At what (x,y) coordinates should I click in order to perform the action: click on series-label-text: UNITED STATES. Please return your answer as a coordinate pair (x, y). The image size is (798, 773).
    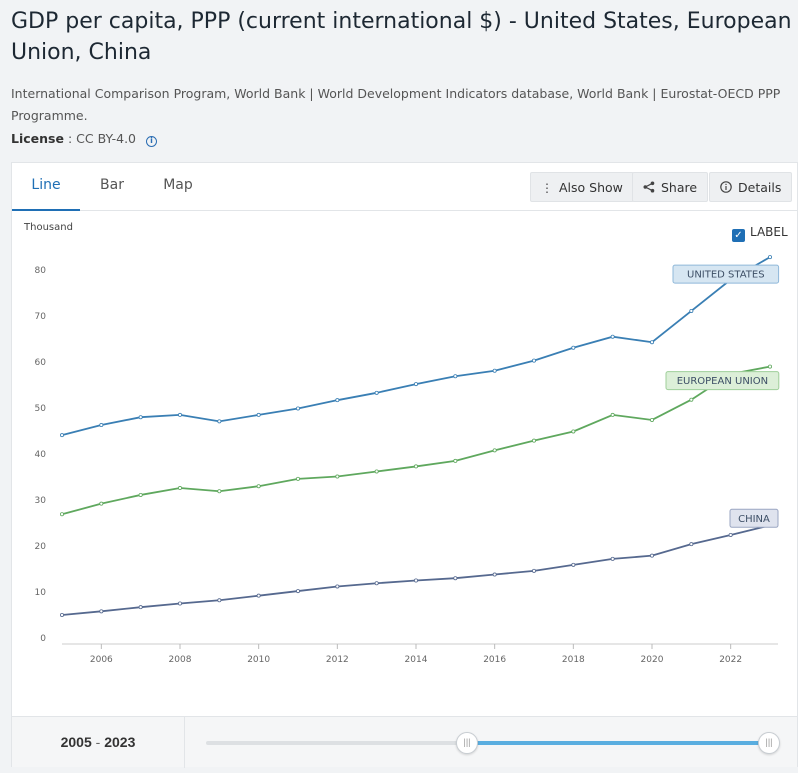
    Looking at the image, I should click on (726, 275).